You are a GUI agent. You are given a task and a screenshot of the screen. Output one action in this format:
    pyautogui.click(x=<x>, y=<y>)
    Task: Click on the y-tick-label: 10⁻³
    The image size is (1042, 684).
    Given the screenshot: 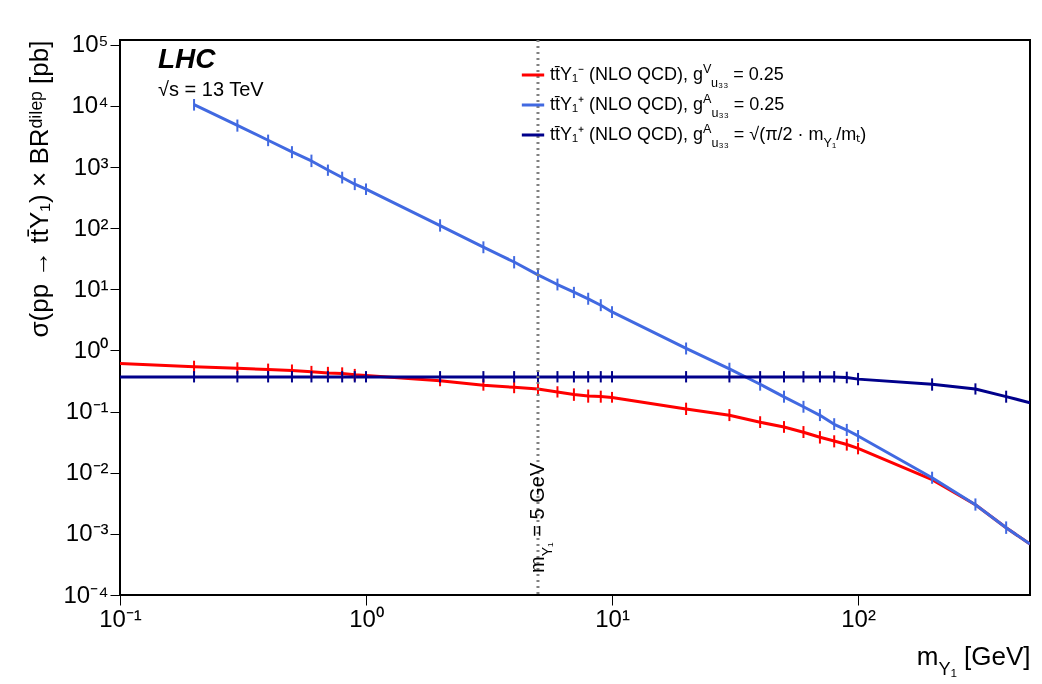 What is the action you would take?
    pyautogui.click(x=87, y=533)
    